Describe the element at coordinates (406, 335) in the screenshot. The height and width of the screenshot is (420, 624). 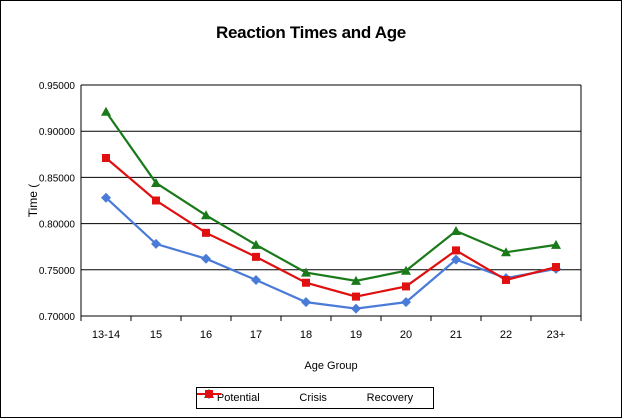
I see `x-tick-label: 20` at that location.